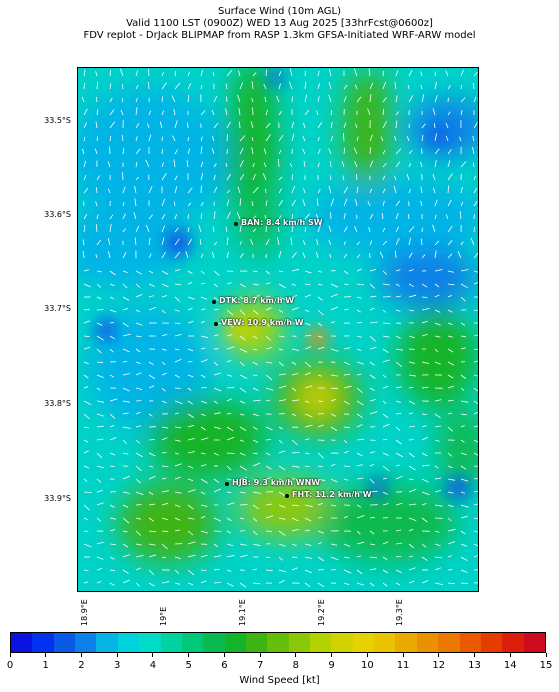  I want to click on colorbar-tick-label: 3, so click(117, 665).